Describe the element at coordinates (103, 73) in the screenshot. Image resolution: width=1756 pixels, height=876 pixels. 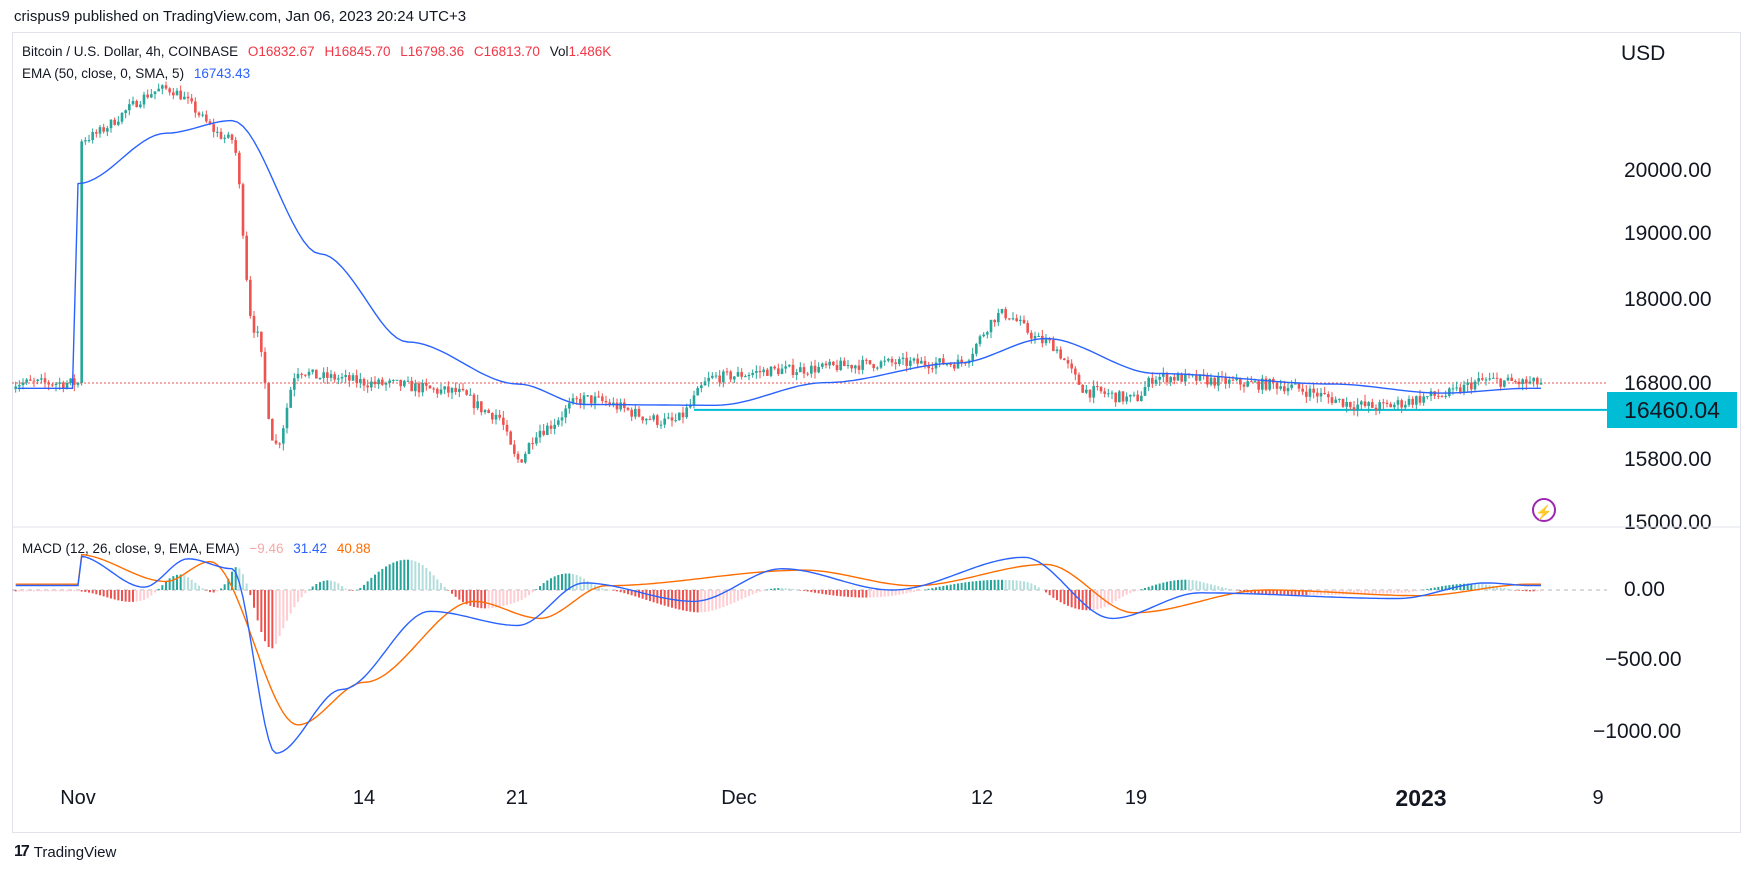
I see `ema-label: EMA (50, close, 0, SMA, 5)` at that location.